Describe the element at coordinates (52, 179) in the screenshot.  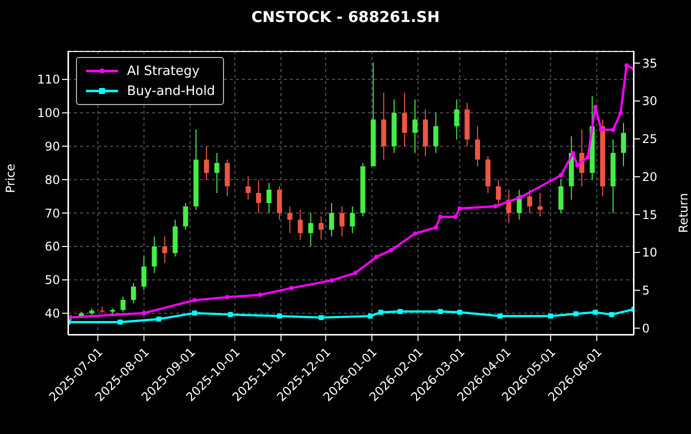
I see `y-tick-label: 80` at that location.